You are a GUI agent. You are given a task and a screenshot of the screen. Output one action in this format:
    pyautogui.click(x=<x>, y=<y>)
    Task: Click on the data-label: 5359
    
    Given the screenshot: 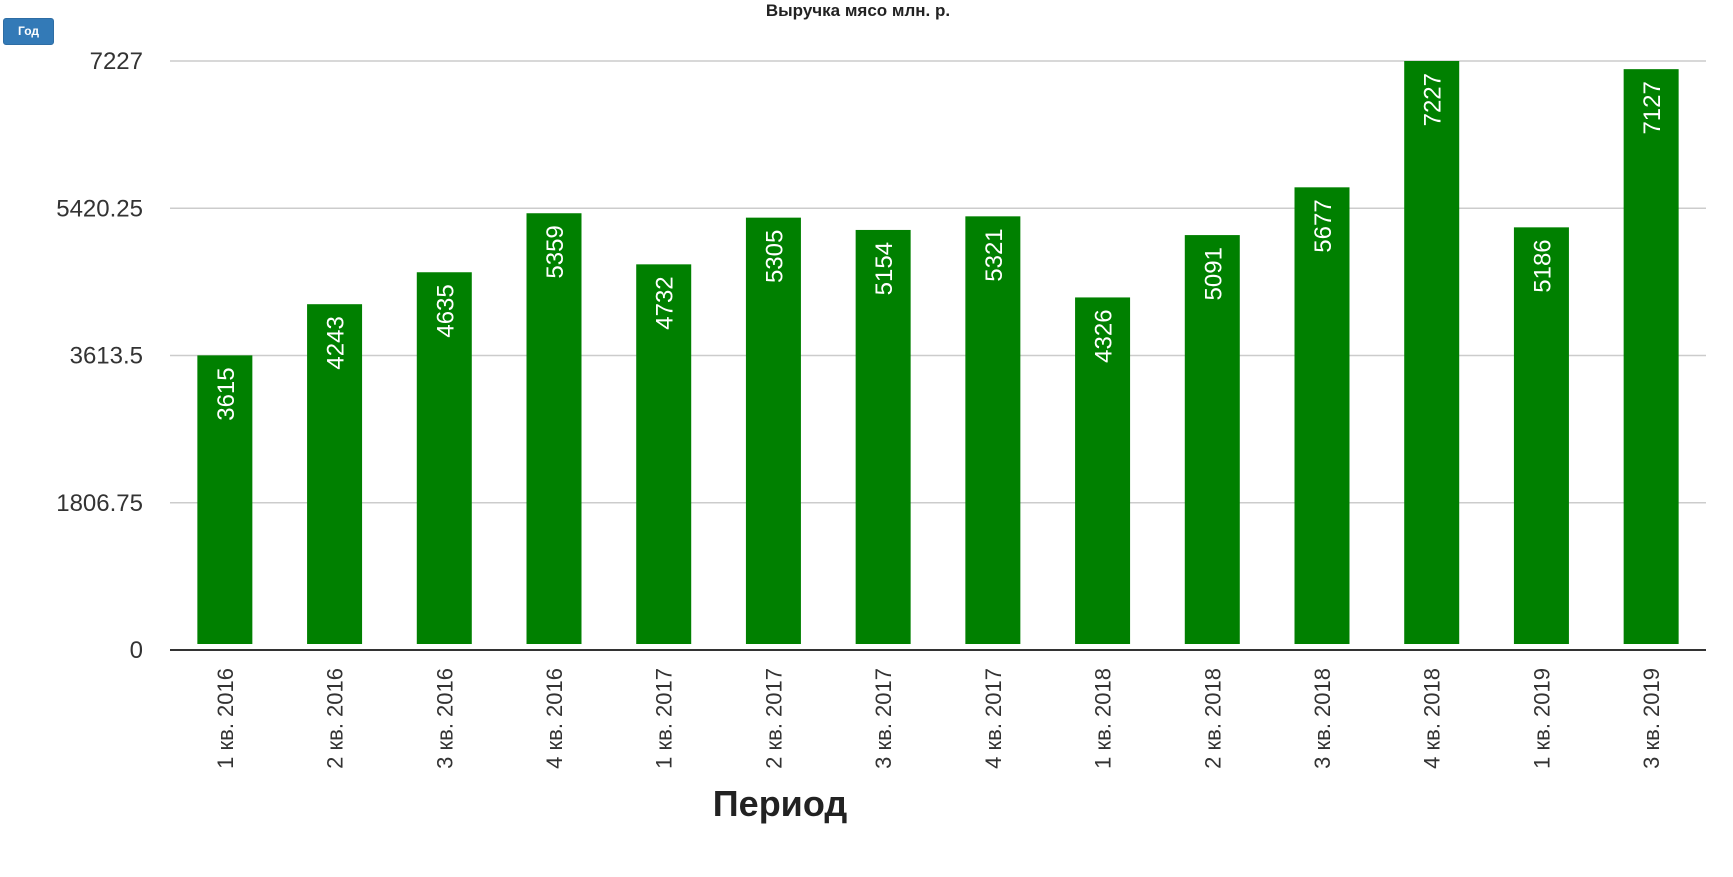 What is the action you would take?
    pyautogui.click(x=555, y=251)
    